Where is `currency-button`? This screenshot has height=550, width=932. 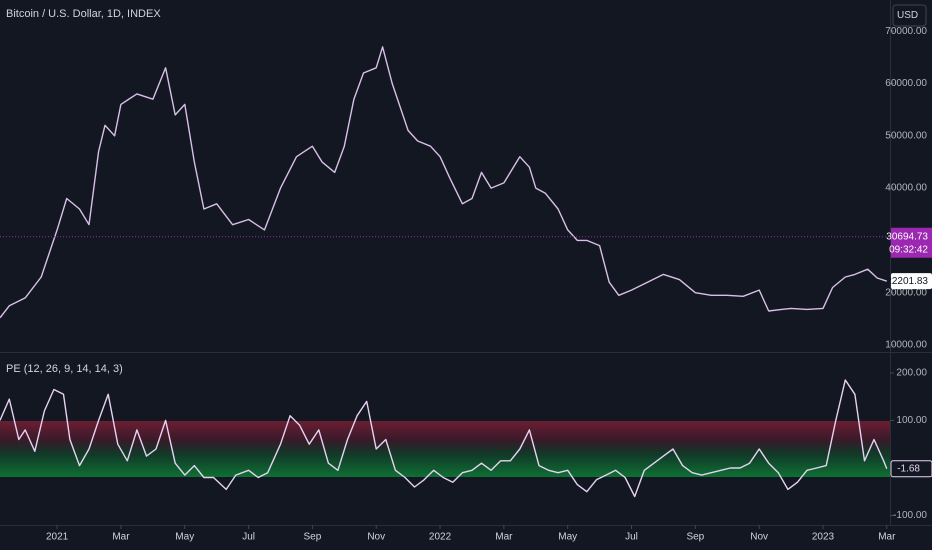
currency-button is located at coordinates (909, 15).